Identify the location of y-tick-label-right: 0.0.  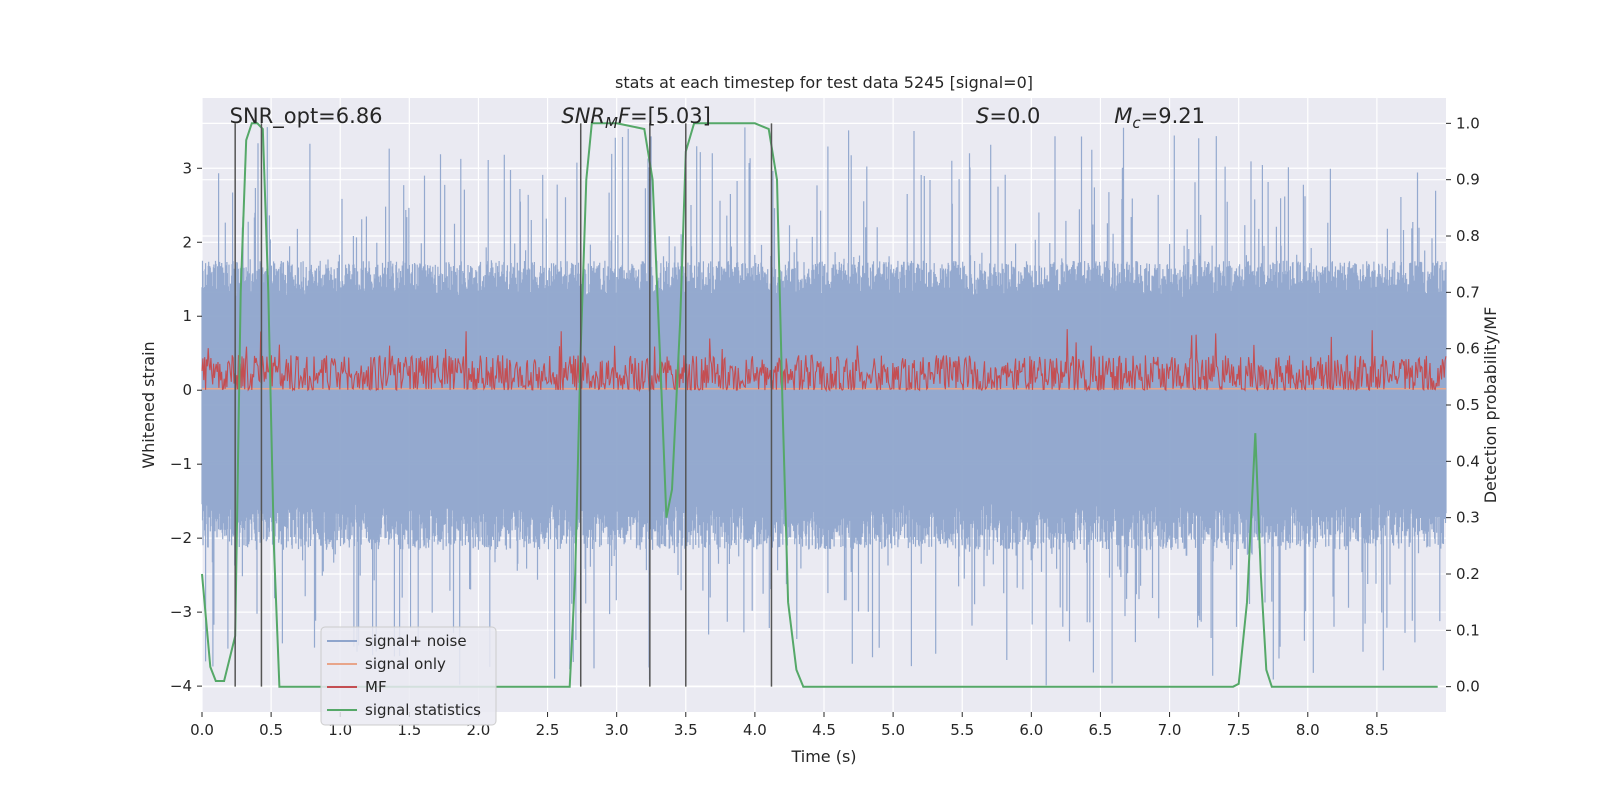
(1468, 687).